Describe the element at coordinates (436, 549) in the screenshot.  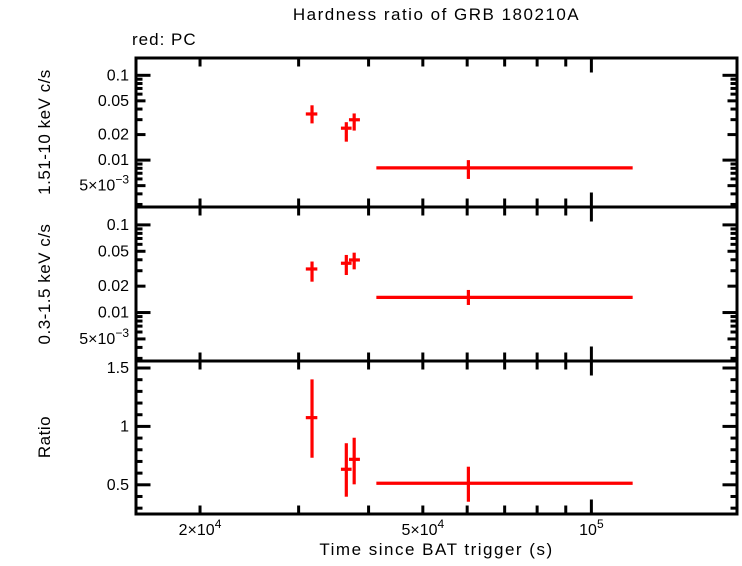
I see `x-axis-label: Time since BAT trigger (s)` at that location.